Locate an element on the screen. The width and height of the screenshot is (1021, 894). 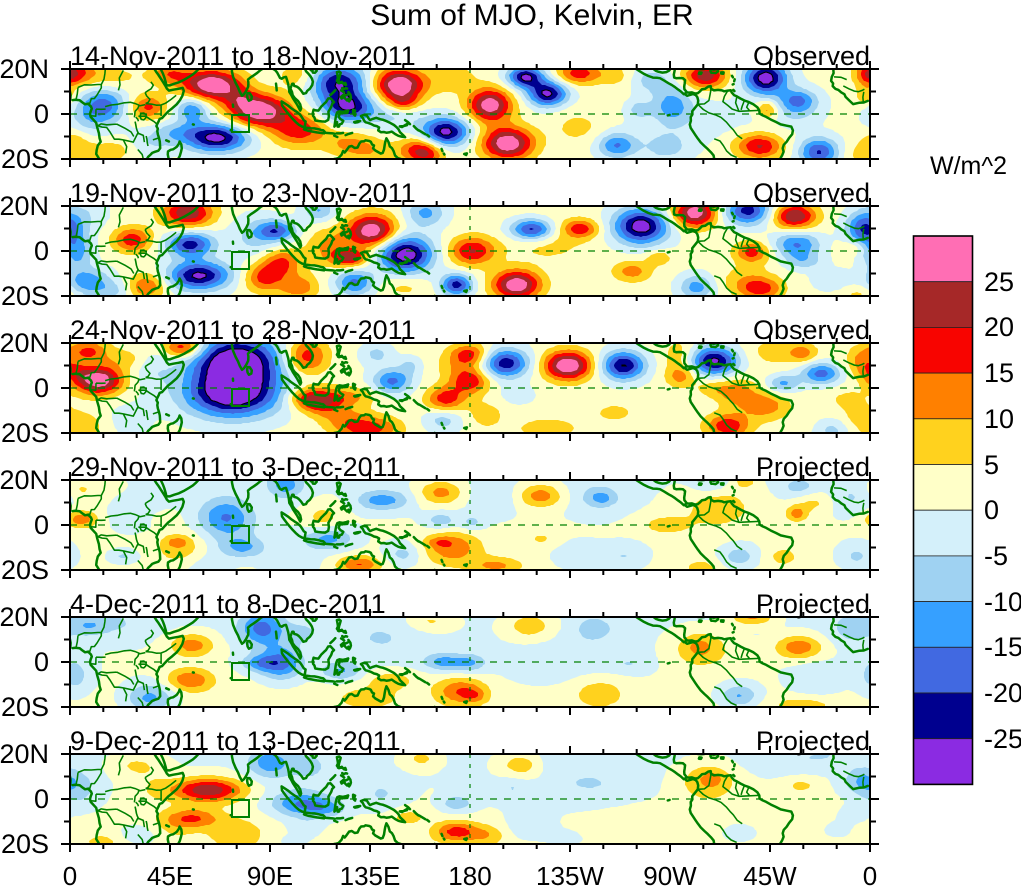
svg-text: 45W is located at coordinates (770, 875).